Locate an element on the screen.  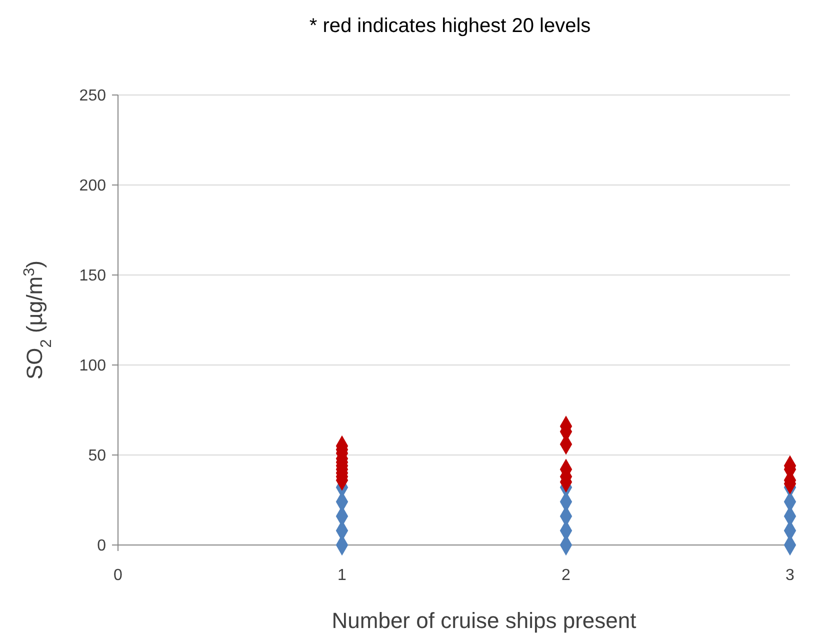
y-tick-label: 250 is located at coordinates (92, 96).